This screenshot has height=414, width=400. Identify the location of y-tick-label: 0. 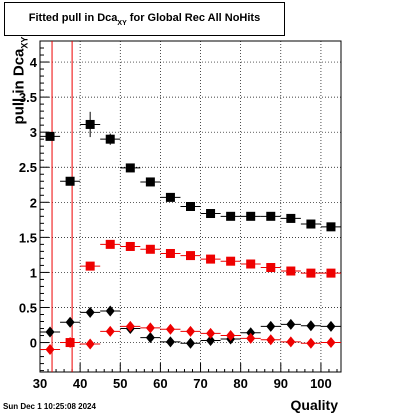
(33, 343).